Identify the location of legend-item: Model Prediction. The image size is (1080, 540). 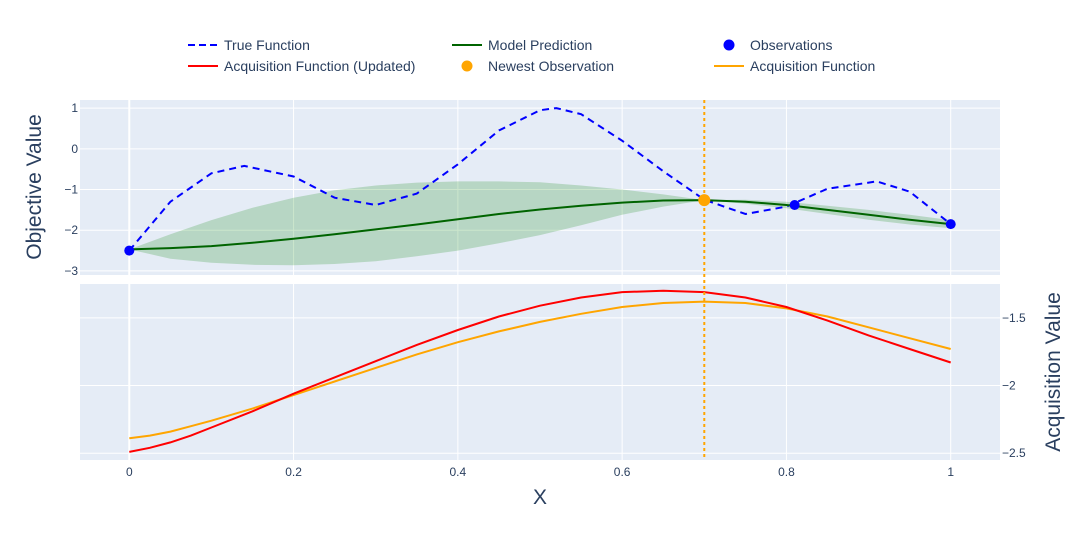
(522, 45).